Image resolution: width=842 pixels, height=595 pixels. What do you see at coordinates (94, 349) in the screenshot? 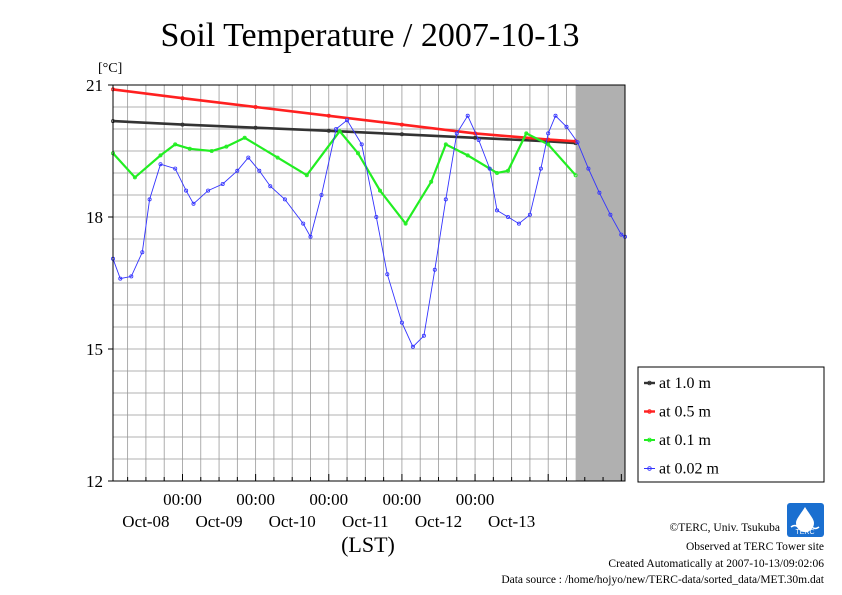
I see `y-tick-label: 15` at bounding box center [94, 349].